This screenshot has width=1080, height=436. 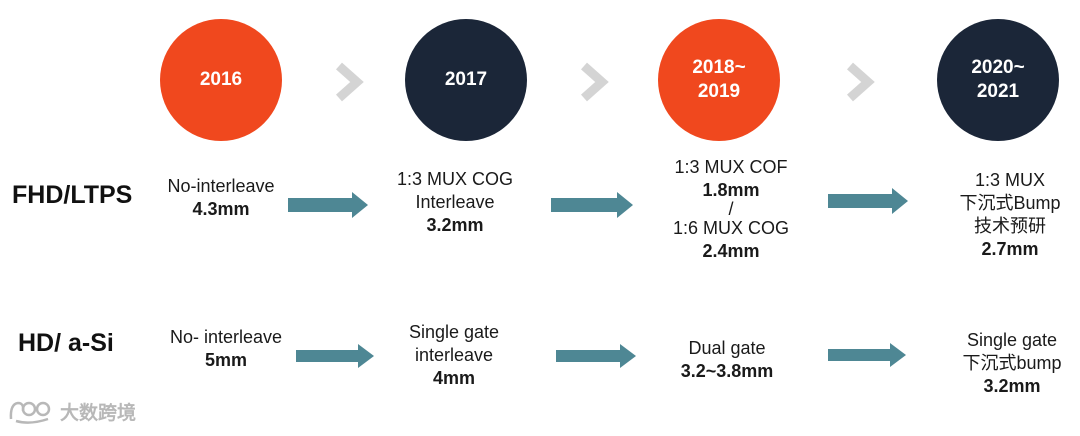 What do you see at coordinates (731, 251) in the screenshot?
I see `cell-value: 2.4mm` at bounding box center [731, 251].